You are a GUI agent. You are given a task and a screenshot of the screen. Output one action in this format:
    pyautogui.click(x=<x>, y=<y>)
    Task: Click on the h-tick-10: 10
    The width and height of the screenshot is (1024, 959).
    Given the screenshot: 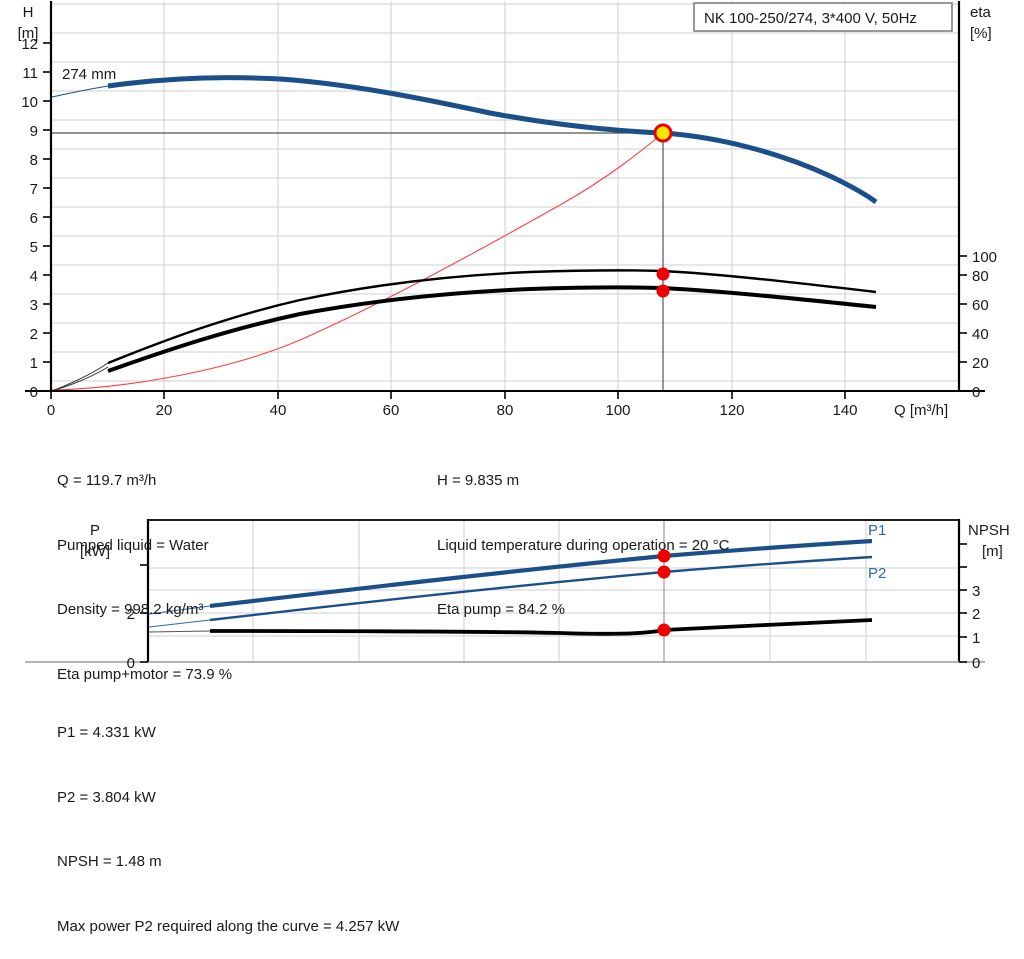 What is the action you would take?
    pyautogui.click(x=29, y=102)
    